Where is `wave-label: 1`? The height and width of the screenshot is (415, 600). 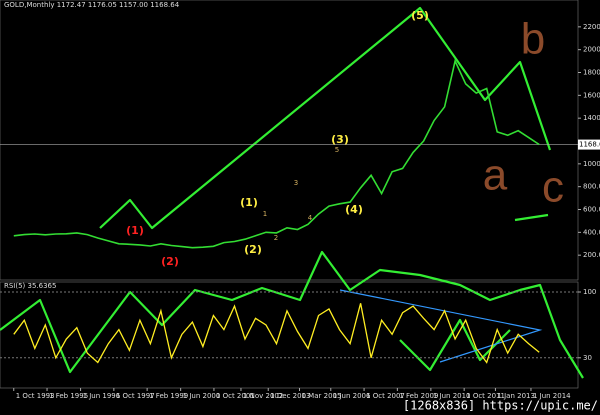
wave-label: 1 is located at coordinates (265, 214).